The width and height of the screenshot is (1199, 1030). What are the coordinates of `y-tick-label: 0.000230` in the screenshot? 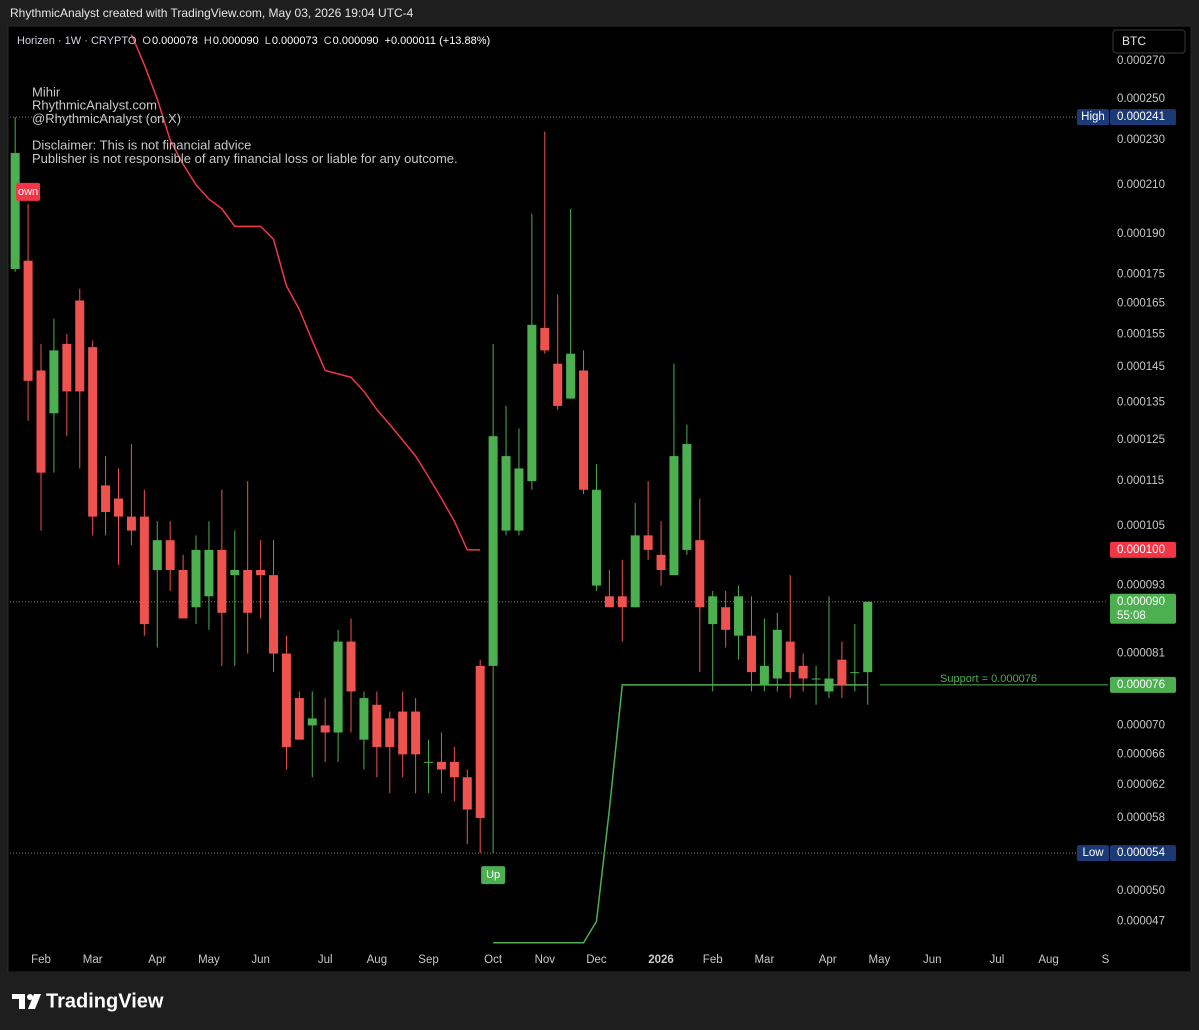 It's located at (1141, 140).